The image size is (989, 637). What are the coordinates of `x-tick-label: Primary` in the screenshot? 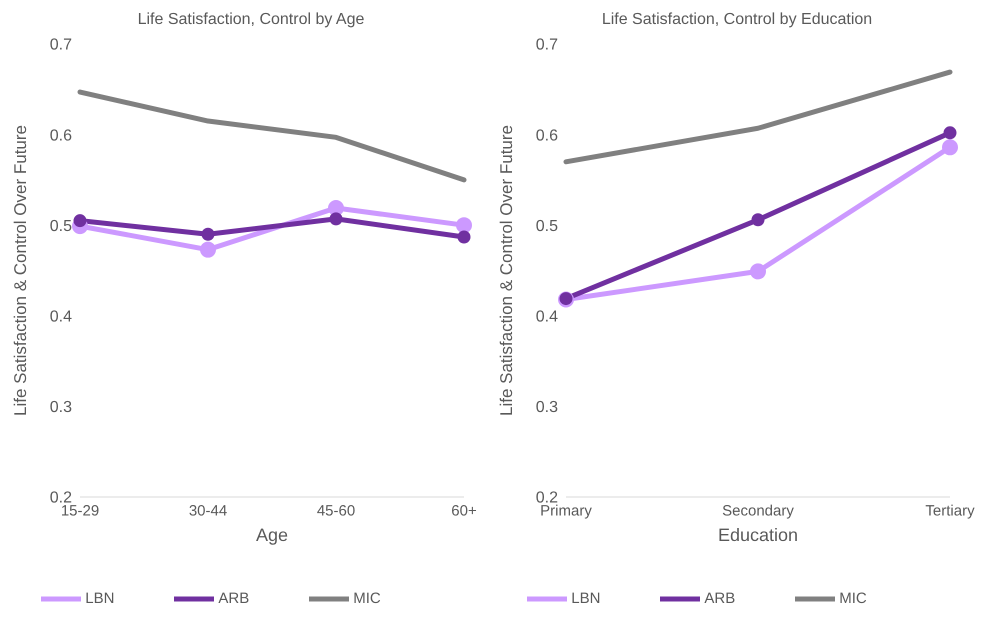 It's located at (566, 511).